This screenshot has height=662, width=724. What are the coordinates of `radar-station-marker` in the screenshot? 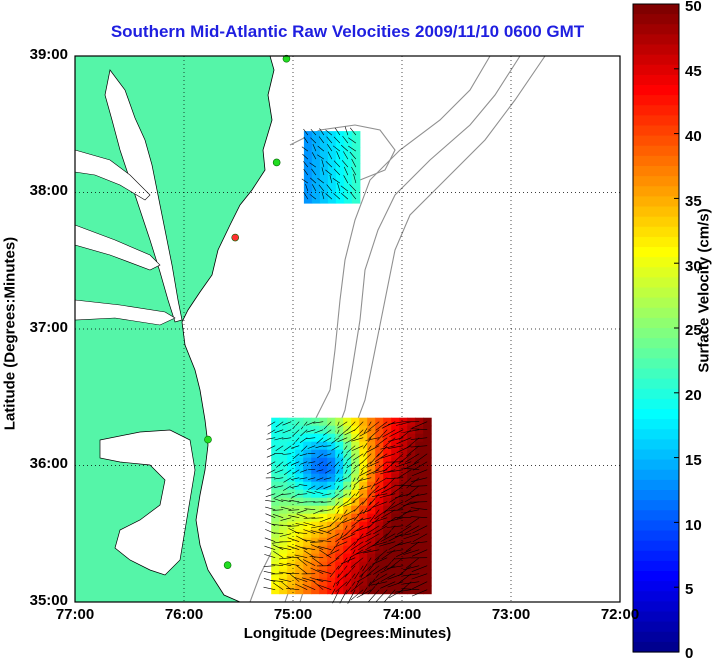 It's located at (227, 565).